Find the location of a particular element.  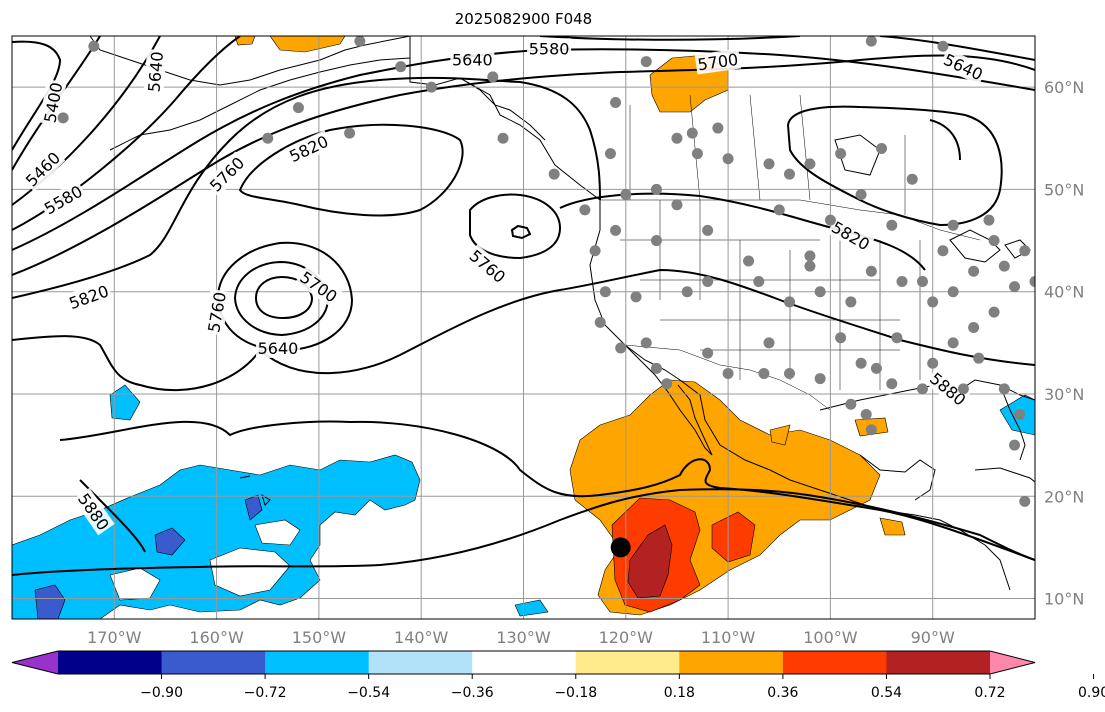

colorbar-tick-label: −0.90 is located at coordinates (161, 693).